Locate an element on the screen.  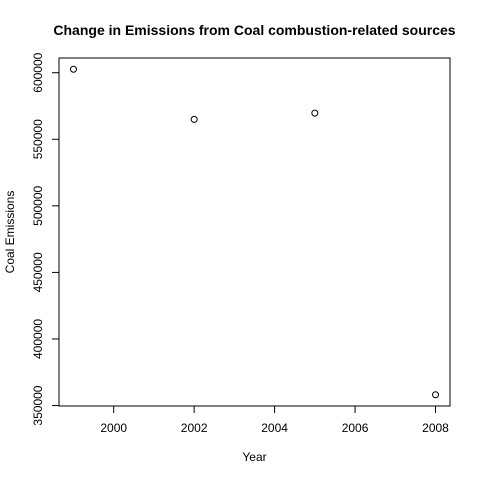
y-axis: 350000 400000 450000 500000 550000 600000 is located at coordinates (45, 239).